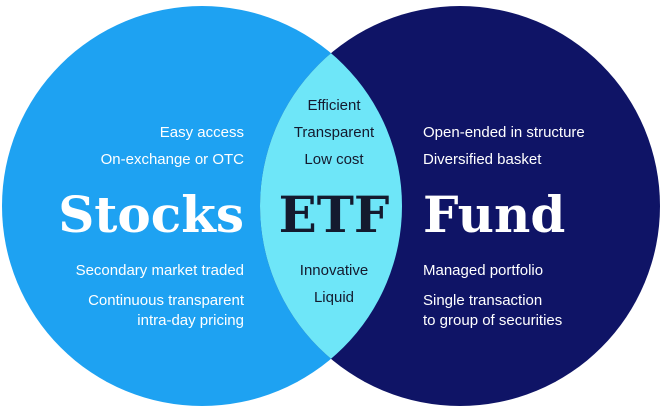 The image size is (666, 407). What do you see at coordinates (482, 300) in the screenshot?
I see `fund-feature-single-transaction: Single transaction` at bounding box center [482, 300].